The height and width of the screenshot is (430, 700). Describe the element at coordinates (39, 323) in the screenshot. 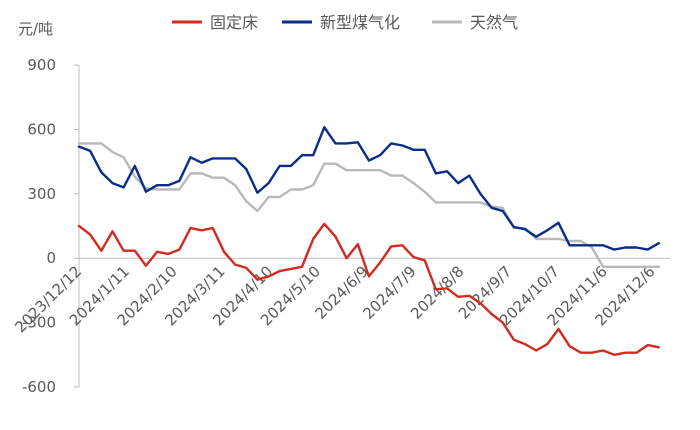

I see `y-tick-label: -300` at that location.